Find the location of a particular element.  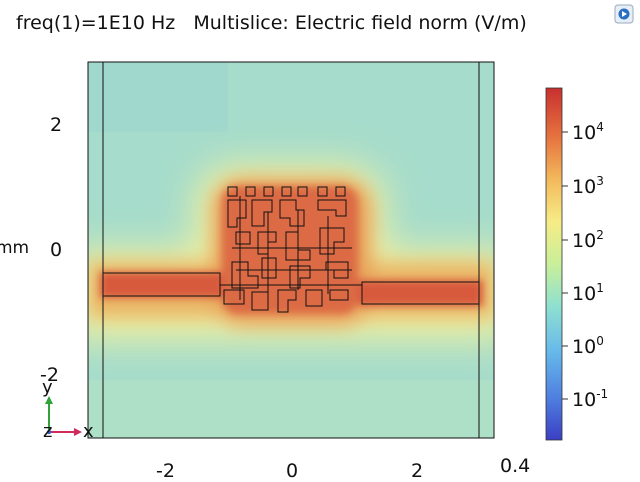

triad-z-label: z is located at coordinates (48, 431).